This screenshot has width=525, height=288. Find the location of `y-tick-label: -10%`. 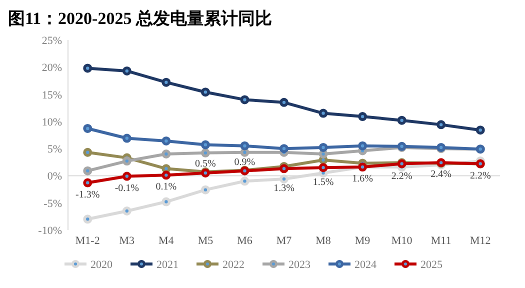

y-tick-label: -10% is located at coordinates (50, 231).